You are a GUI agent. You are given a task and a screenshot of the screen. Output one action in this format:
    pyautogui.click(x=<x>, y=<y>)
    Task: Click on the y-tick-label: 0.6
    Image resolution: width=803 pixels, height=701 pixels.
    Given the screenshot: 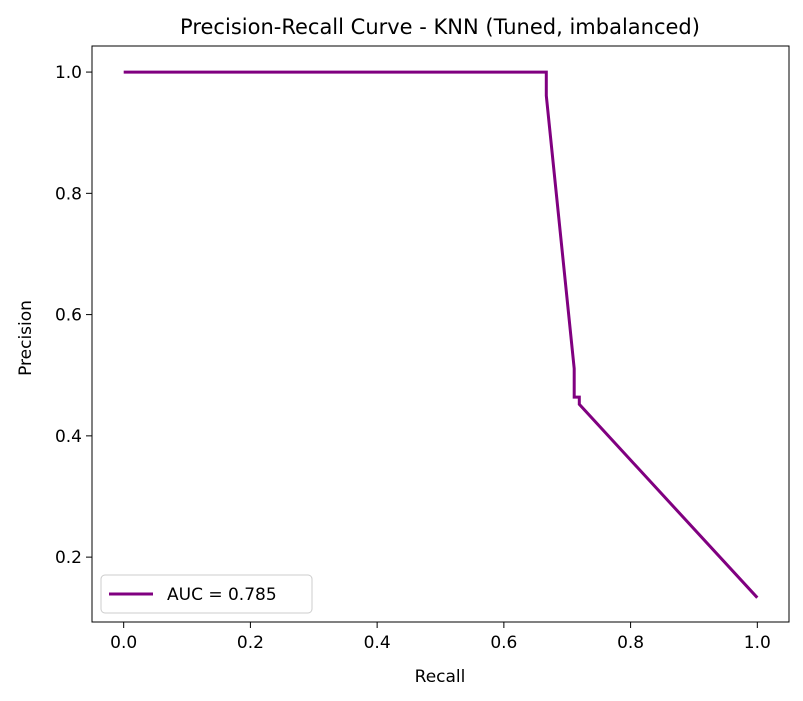 What is the action you would take?
    pyautogui.click(x=68, y=316)
    